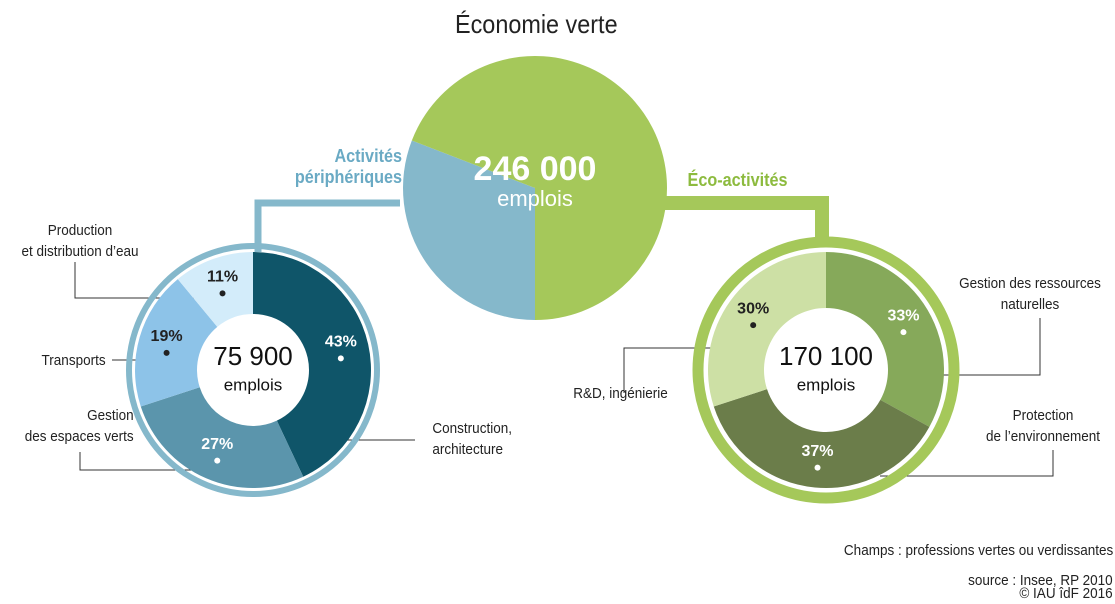 The height and width of the screenshot is (604, 1115). What do you see at coordinates (80, 241) in the screenshot?
I see `category-label: Production et distribution d’eau` at bounding box center [80, 241].